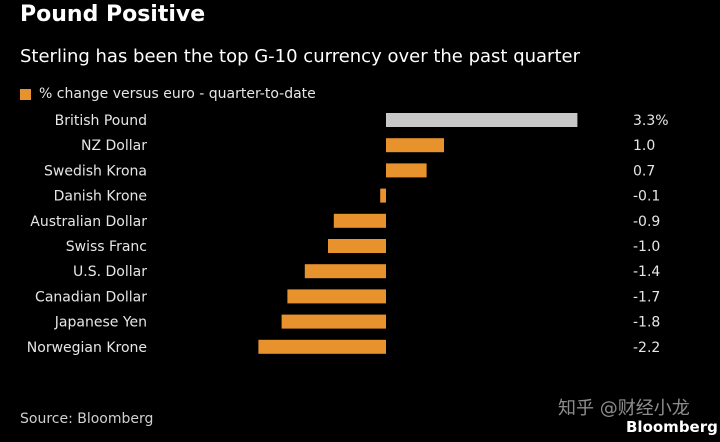  What do you see at coordinates (646, 297) in the screenshot?
I see `value-label: -1.7` at bounding box center [646, 297].